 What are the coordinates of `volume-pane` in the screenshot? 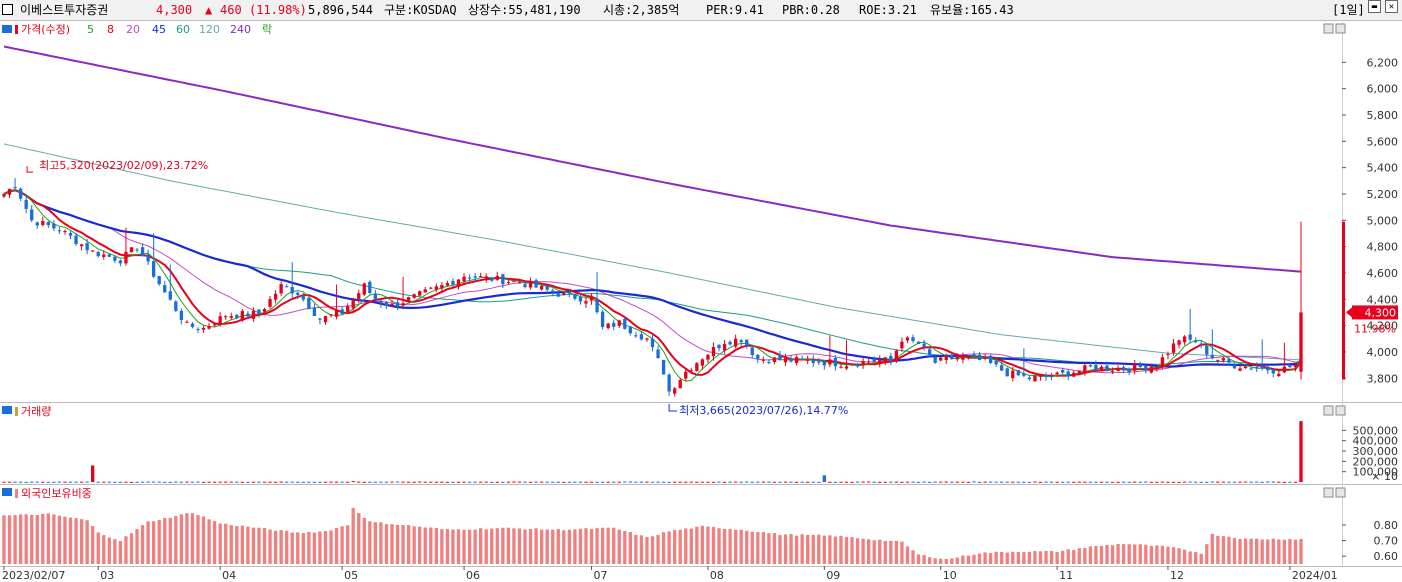 It's located at (671, 444).